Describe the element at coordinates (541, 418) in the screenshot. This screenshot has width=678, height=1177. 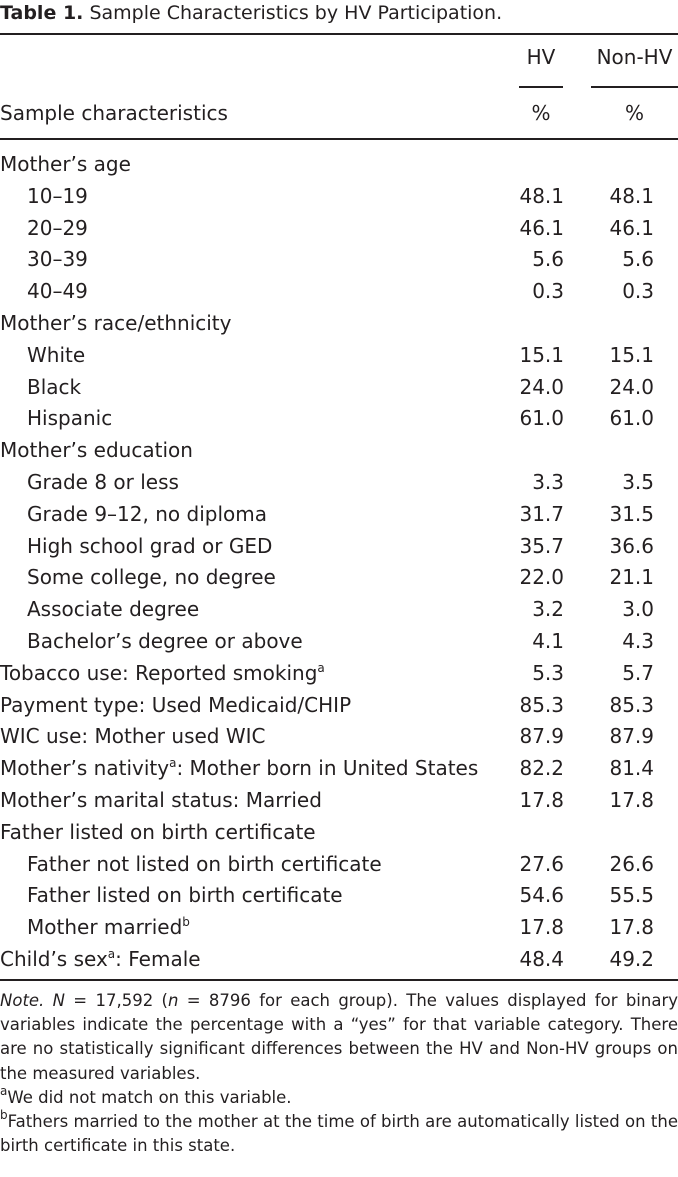
I see `cell-hv: 61.0` at that location.